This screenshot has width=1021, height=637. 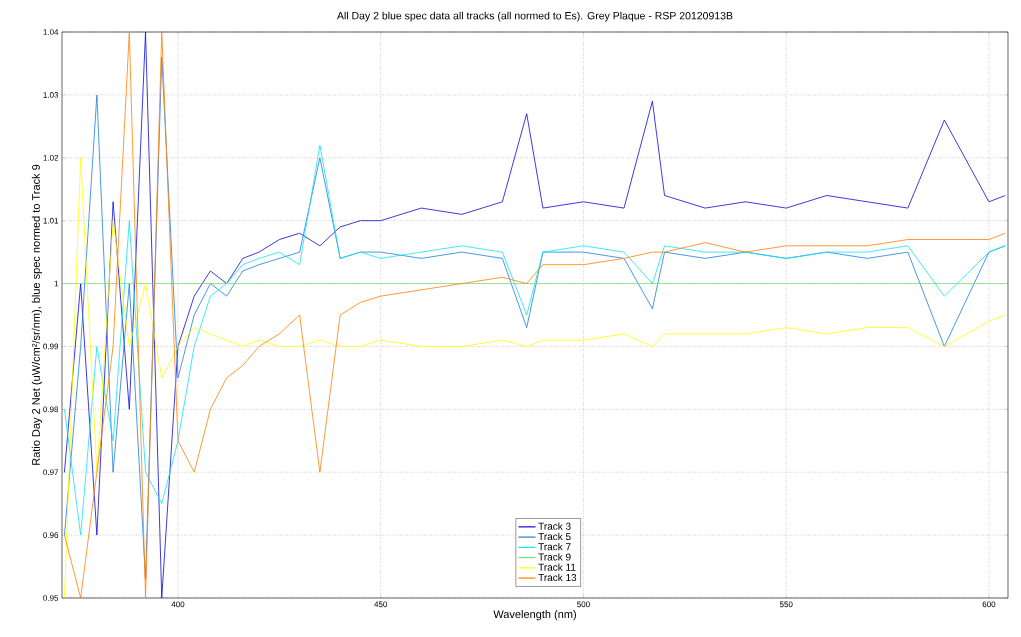 I want to click on legend-label: Track 5, so click(x=554, y=536).